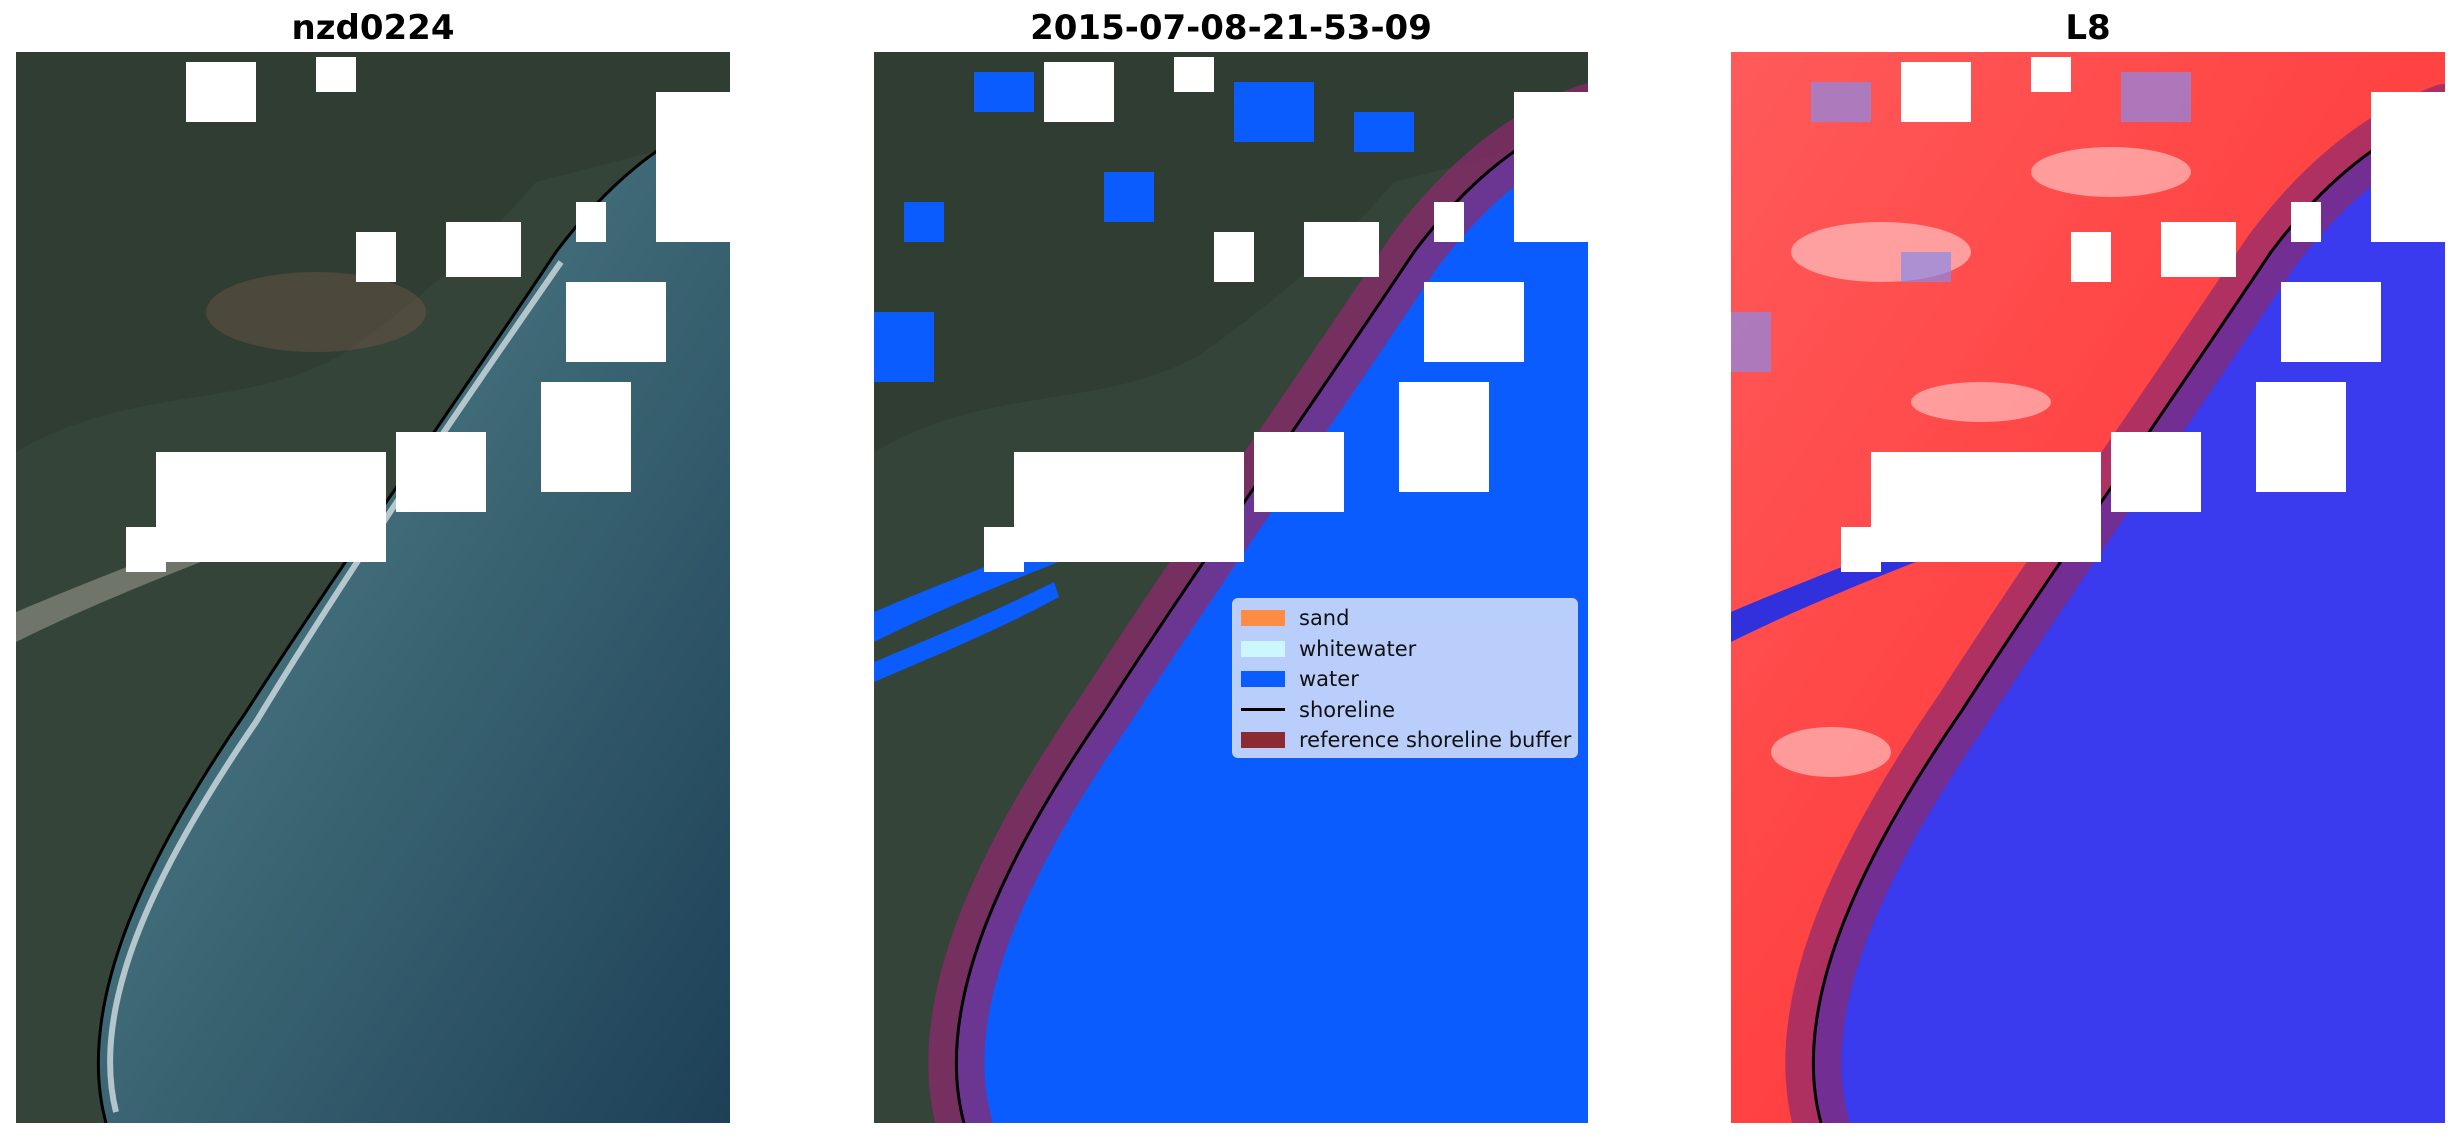  What do you see at coordinates (1263, 710) in the screenshot?
I see `shoreline-line-swatch` at bounding box center [1263, 710].